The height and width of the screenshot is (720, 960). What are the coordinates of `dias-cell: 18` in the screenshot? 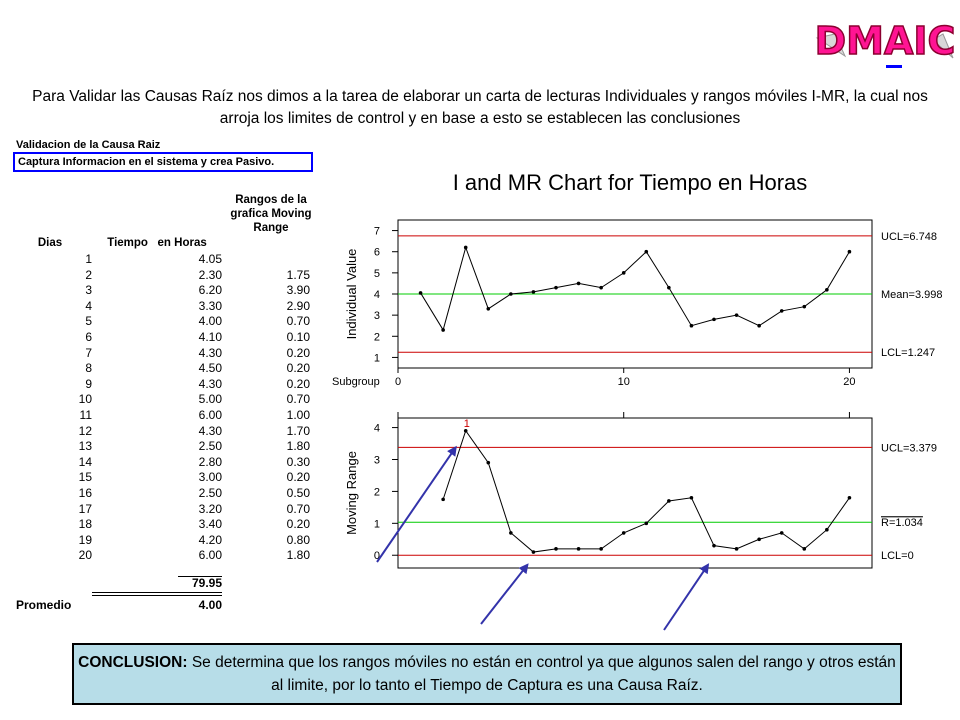 It's located at (85, 524).